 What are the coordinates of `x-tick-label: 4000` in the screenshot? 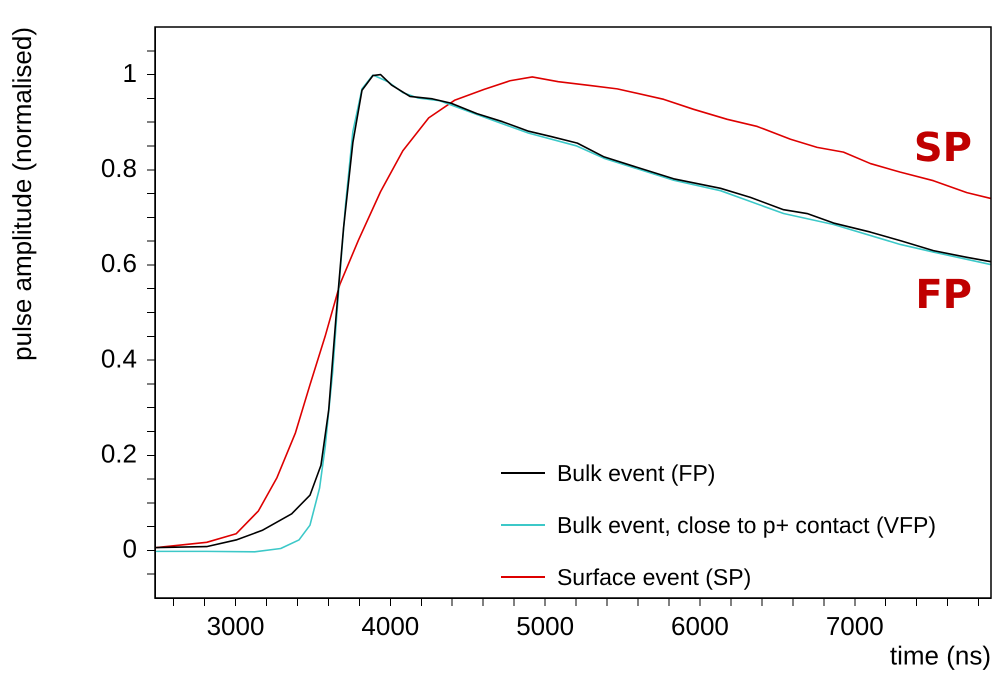 It's located at (390, 625).